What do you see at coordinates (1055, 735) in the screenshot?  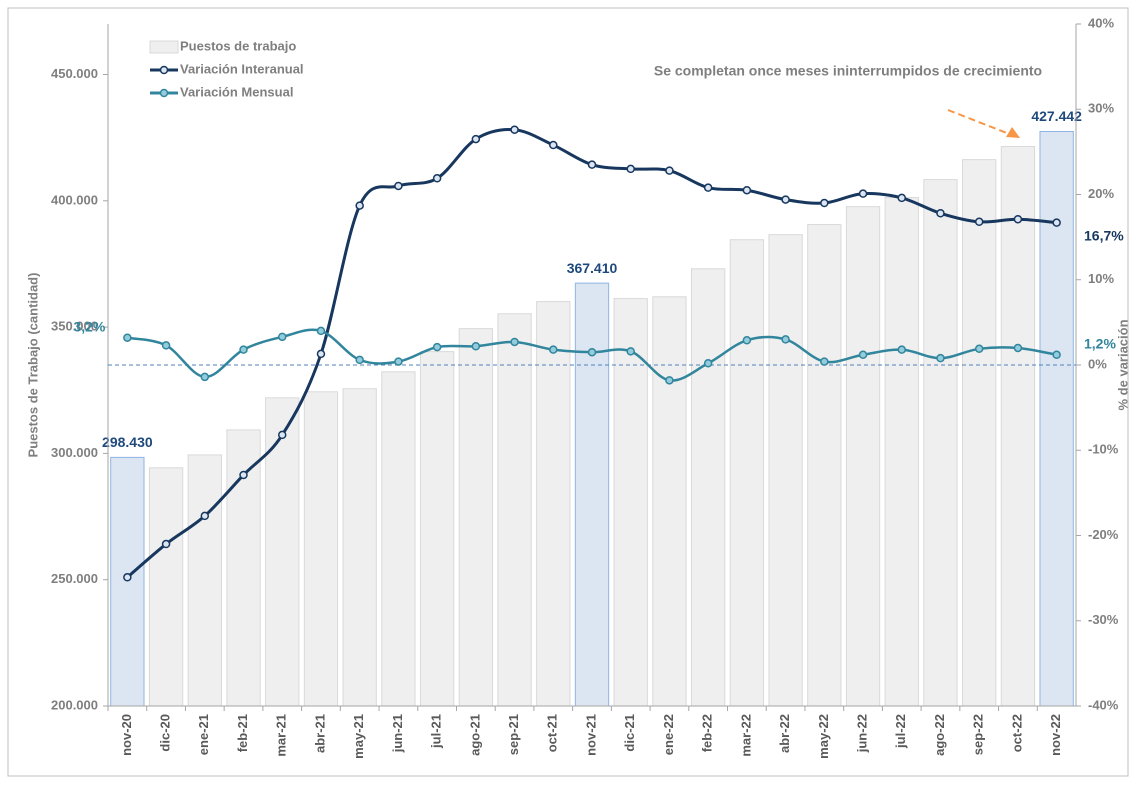 I see `x-tick-label: nov-22` at bounding box center [1055, 735].